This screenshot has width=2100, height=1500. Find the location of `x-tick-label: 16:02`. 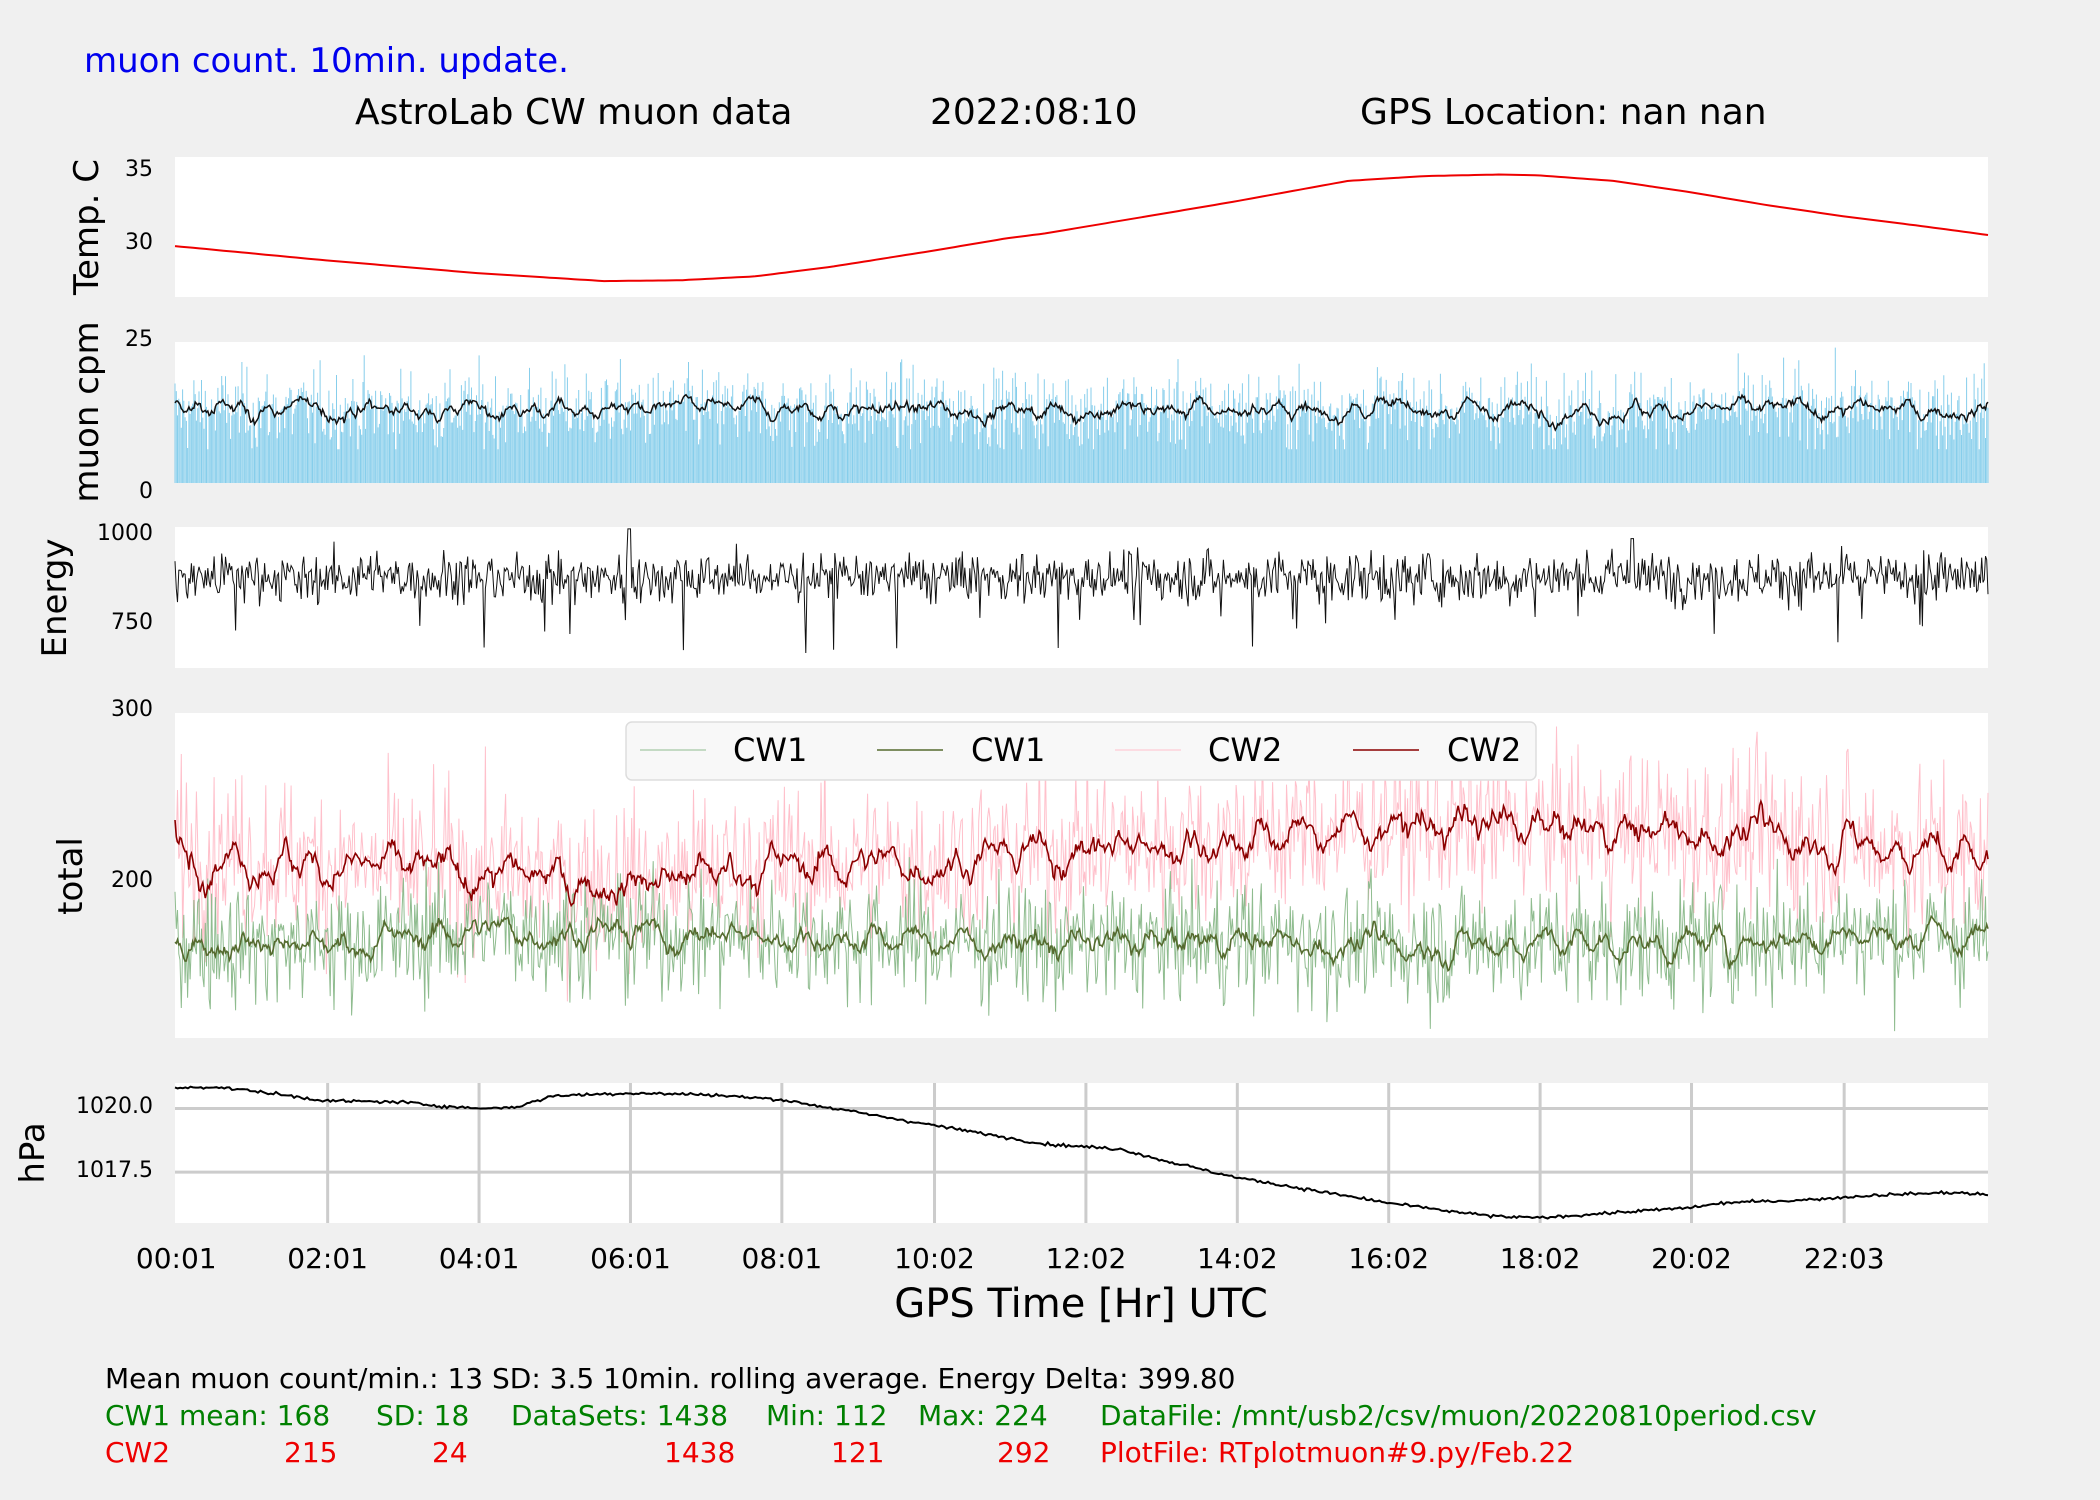

x-tick-label: 16:02 is located at coordinates (1388, 1258).